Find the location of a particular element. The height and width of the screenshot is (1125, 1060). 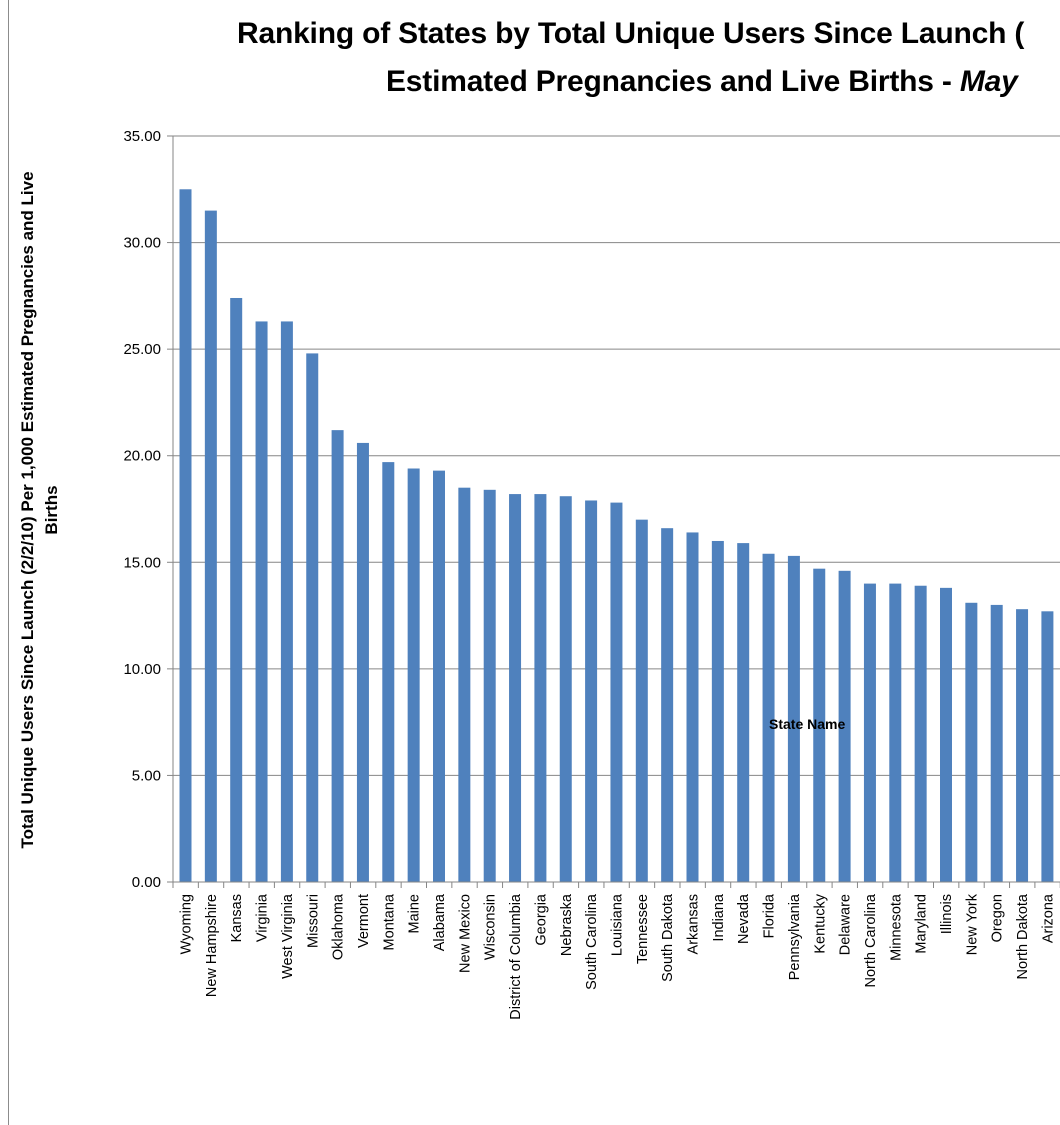

x-tick-label: Kansas is located at coordinates (237, 918).